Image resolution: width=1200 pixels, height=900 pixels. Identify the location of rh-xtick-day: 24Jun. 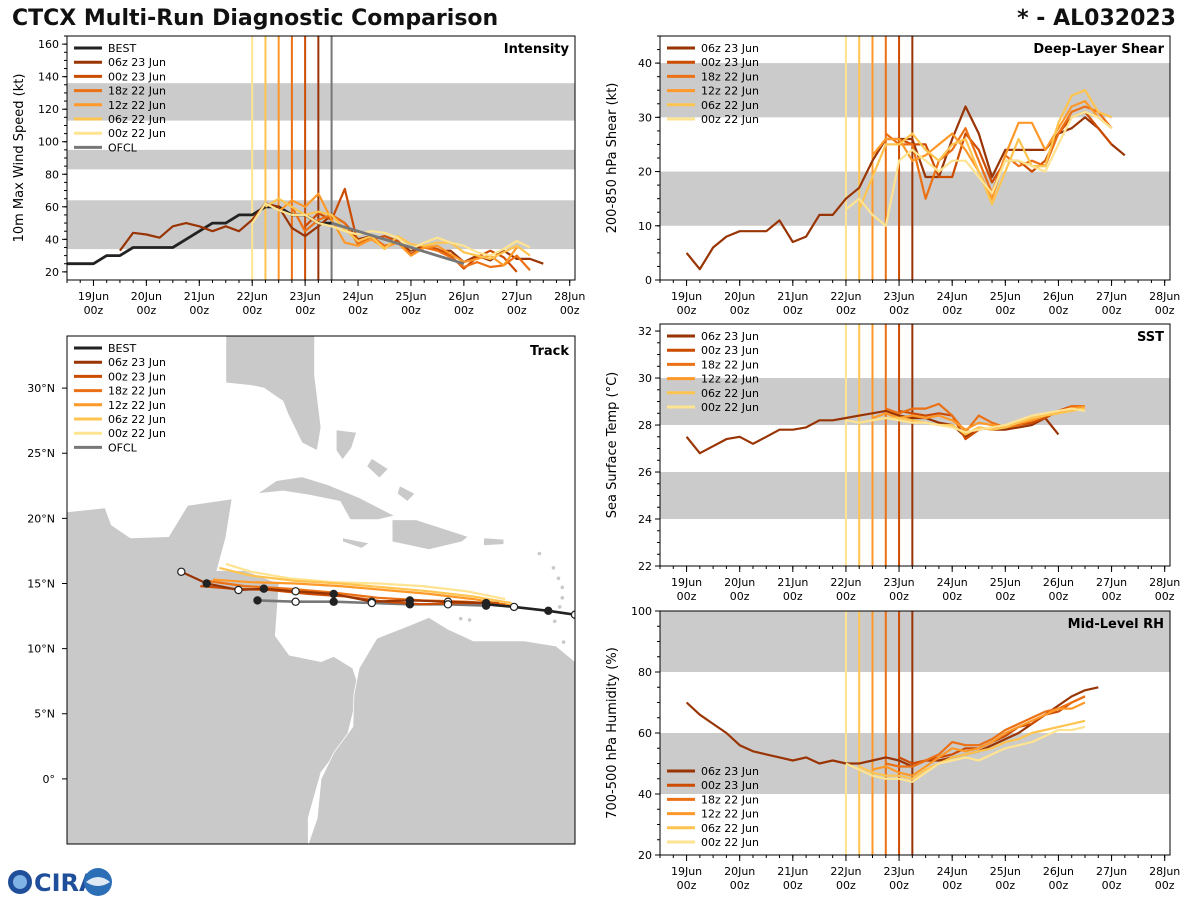
(952, 871).